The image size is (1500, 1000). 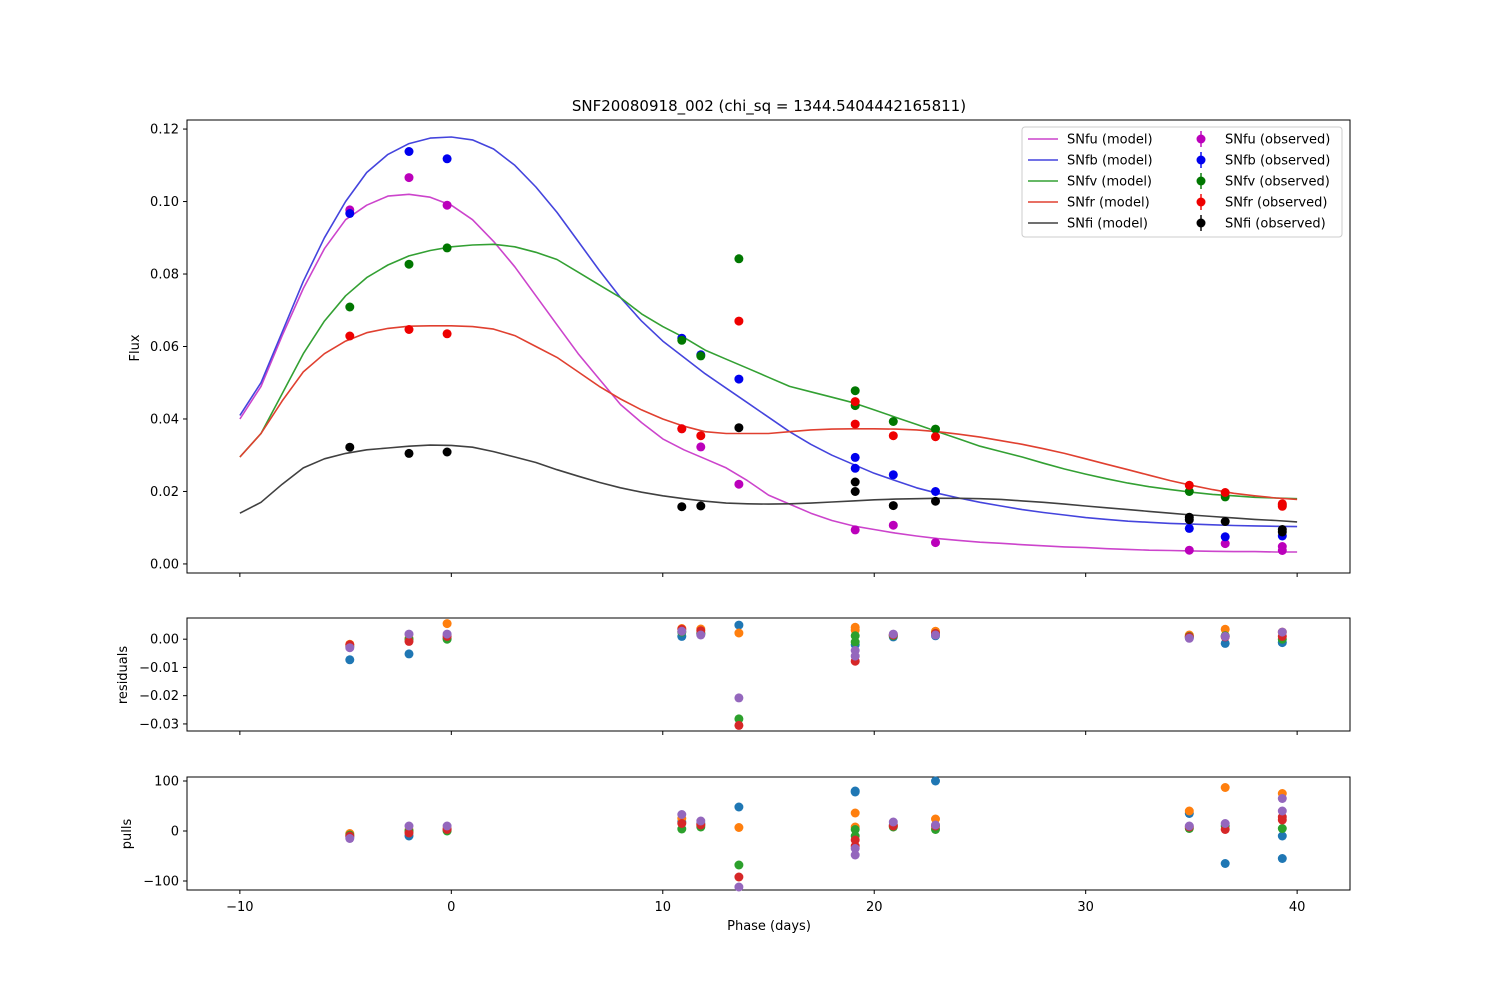 I want to click on legend-box, so click(x=1182, y=182).